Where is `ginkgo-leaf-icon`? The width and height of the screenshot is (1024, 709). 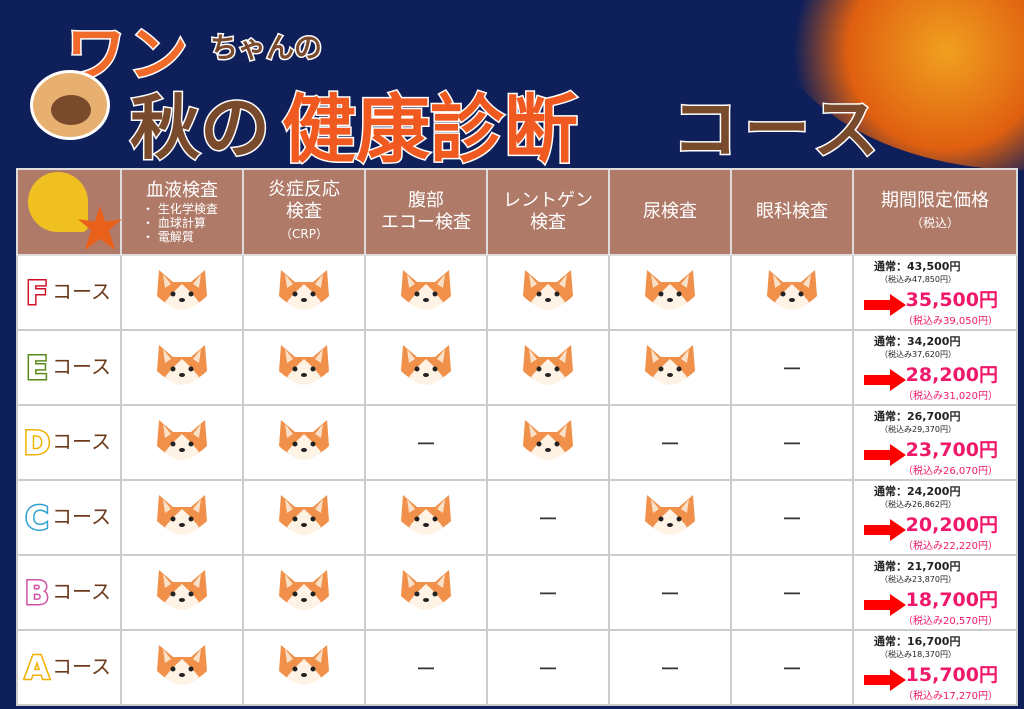
ginkgo-leaf-icon is located at coordinates (58, 202).